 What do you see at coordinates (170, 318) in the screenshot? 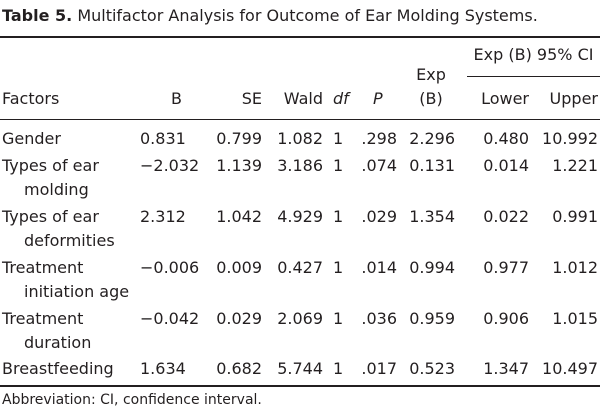
I see `b-cell: −0.042` at bounding box center [170, 318].